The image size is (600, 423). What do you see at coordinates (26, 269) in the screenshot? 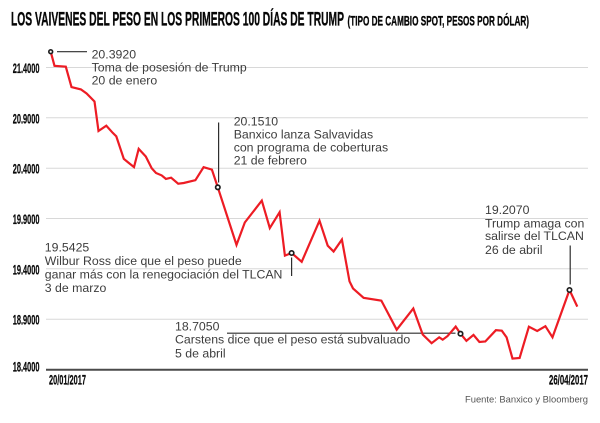
I see `svg-text: 19.4000` at bounding box center [26, 269].